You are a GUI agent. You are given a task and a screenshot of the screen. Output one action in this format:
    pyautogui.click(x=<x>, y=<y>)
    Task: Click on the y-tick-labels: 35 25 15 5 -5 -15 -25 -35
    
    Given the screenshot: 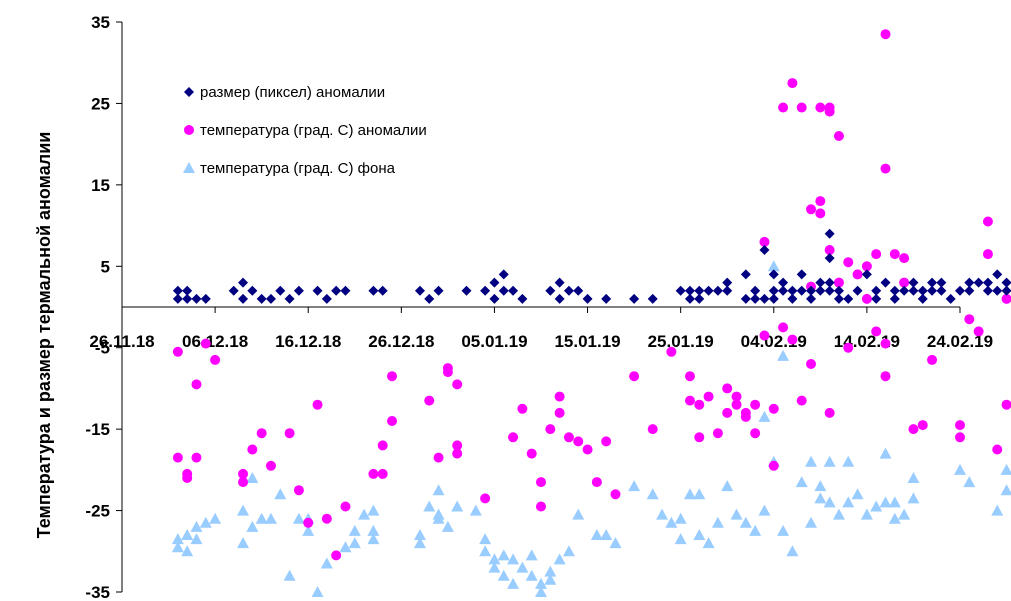 What is the action you would take?
    pyautogui.click(x=97, y=307)
    